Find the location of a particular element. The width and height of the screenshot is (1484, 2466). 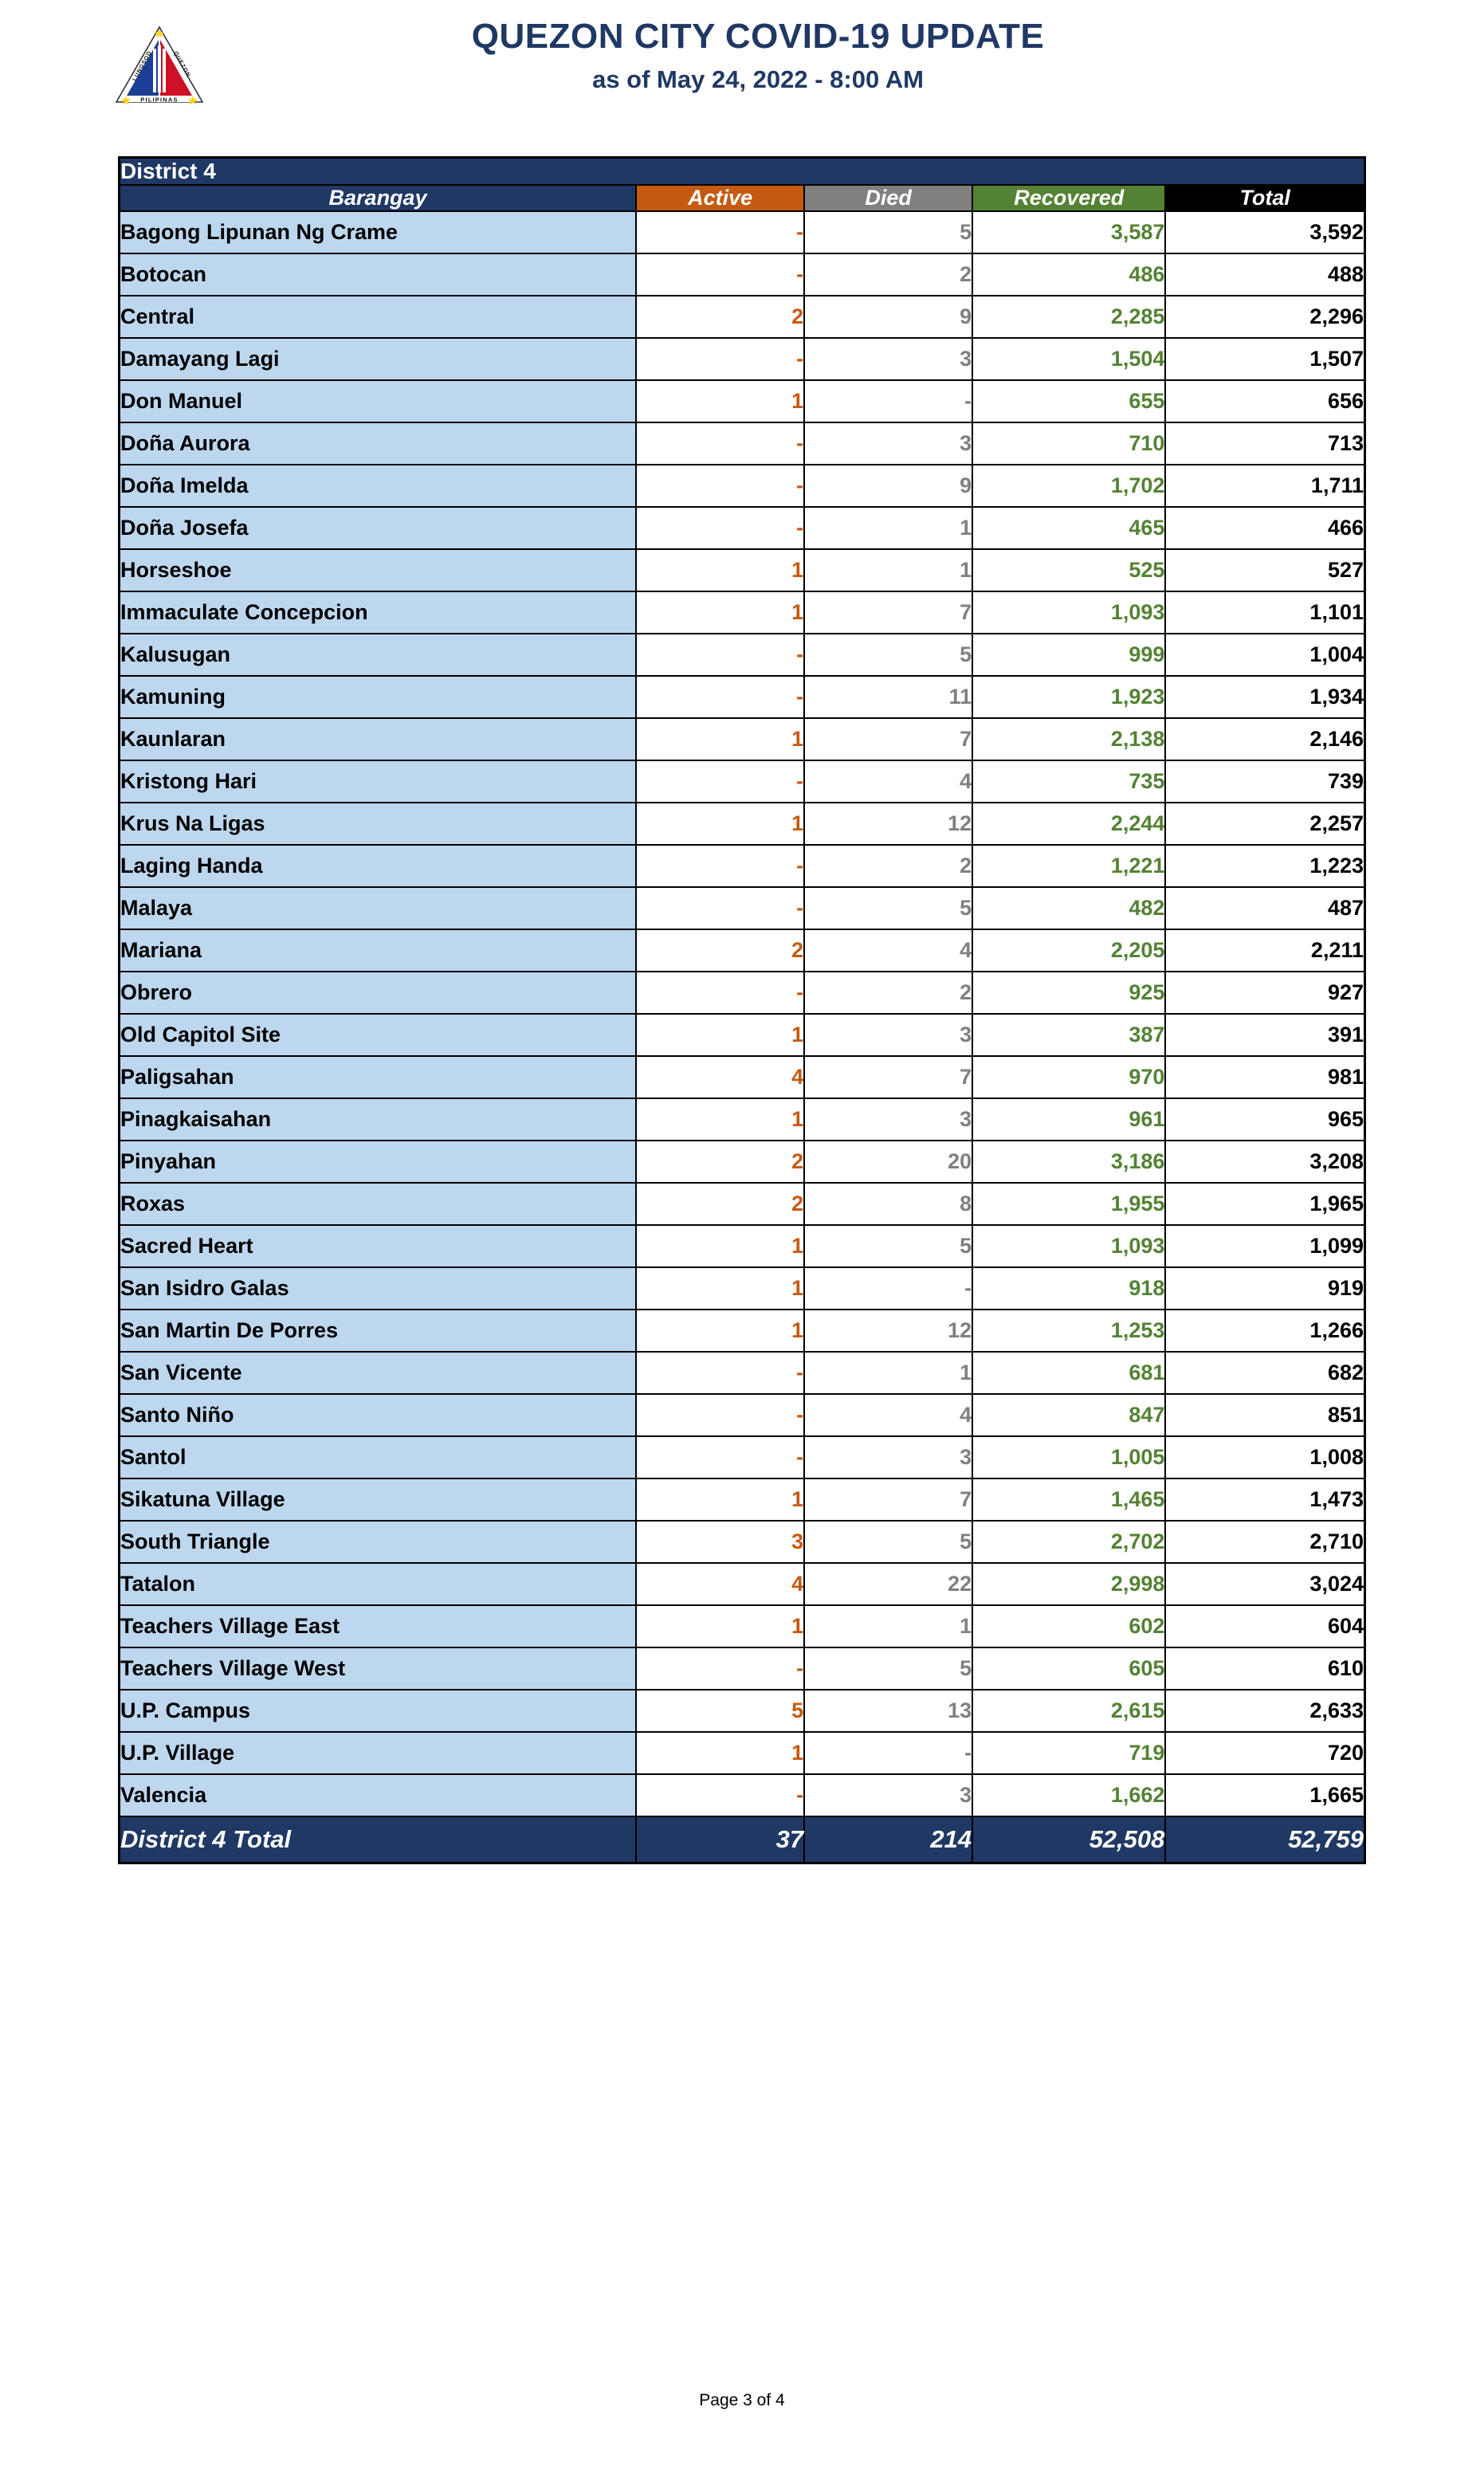

row-recovered-value: 719 is located at coordinates (1069, 1753).